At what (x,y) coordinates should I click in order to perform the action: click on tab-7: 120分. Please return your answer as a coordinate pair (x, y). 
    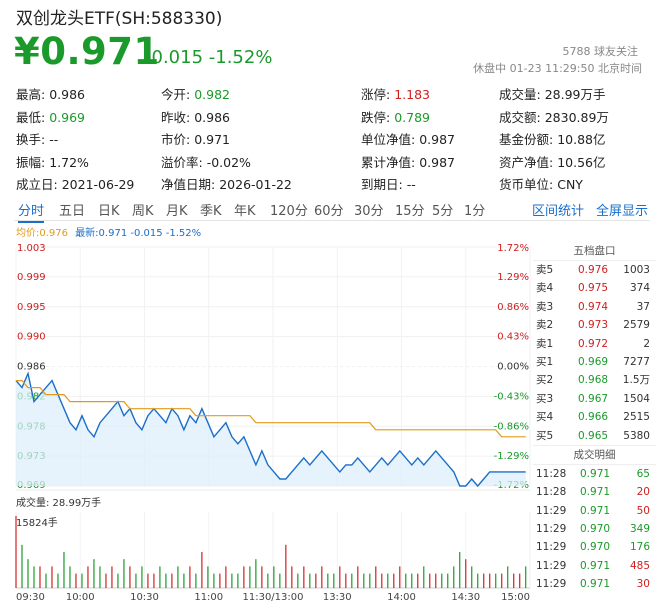
    Looking at the image, I should click on (289, 211).